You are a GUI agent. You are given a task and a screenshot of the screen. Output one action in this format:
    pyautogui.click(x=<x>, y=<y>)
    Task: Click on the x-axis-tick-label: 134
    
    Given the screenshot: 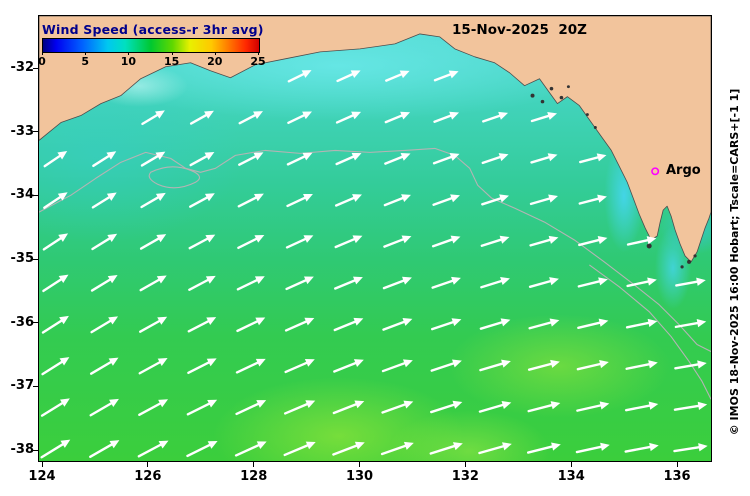 What is the action you would take?
    pyautogui.click(x=571, y=476)
    